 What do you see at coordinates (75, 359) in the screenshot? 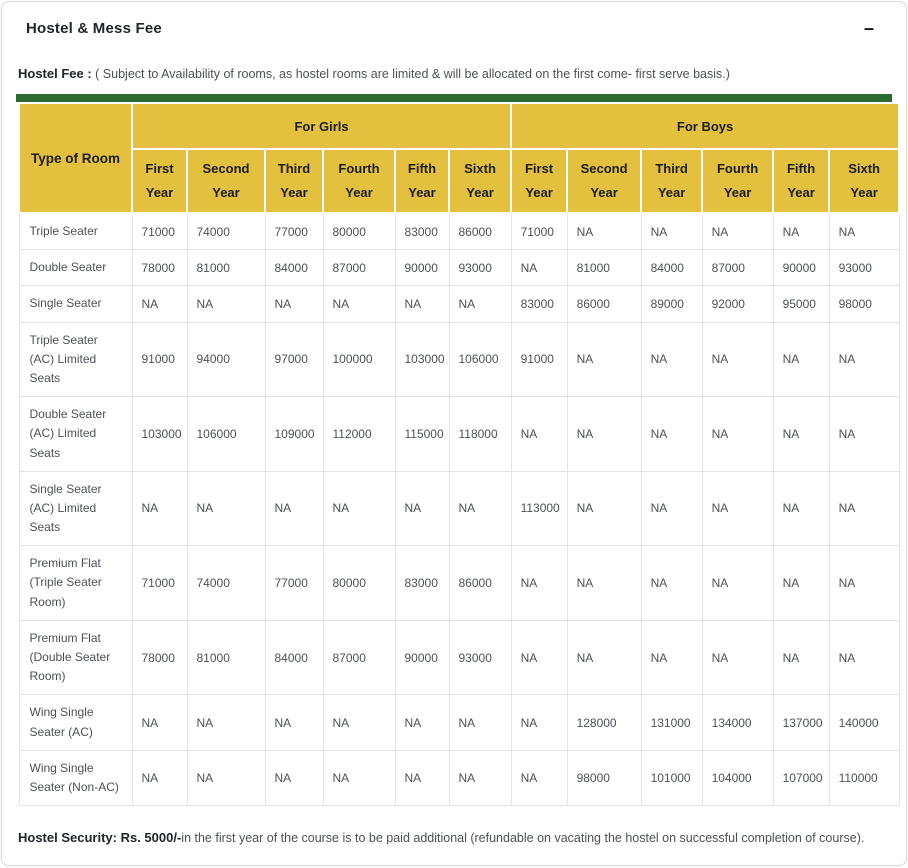
I see `room-type-cell: Triple Seater (AC) Limited Seats` at bounding box center [75, 359].